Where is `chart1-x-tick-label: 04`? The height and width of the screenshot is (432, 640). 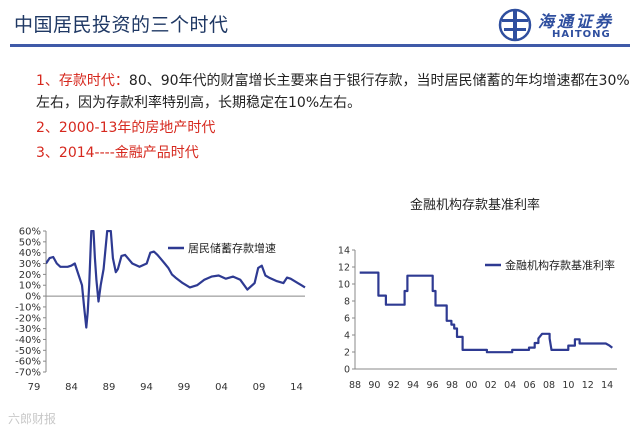 chart1-x-tick-label: 04 is located at coordinates (221, 387).